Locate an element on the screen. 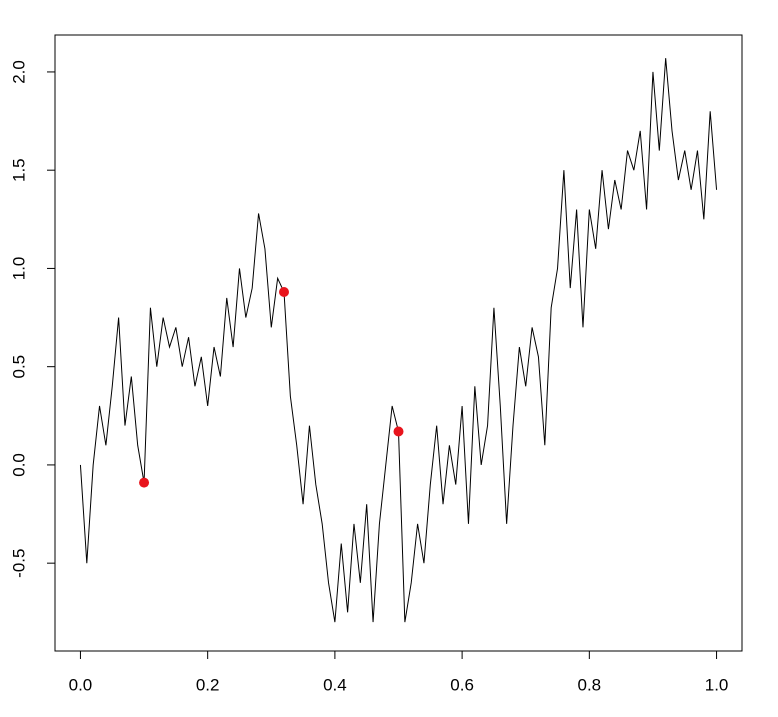  x-tick-label: 0.8 is located at coordinates (590, 684).